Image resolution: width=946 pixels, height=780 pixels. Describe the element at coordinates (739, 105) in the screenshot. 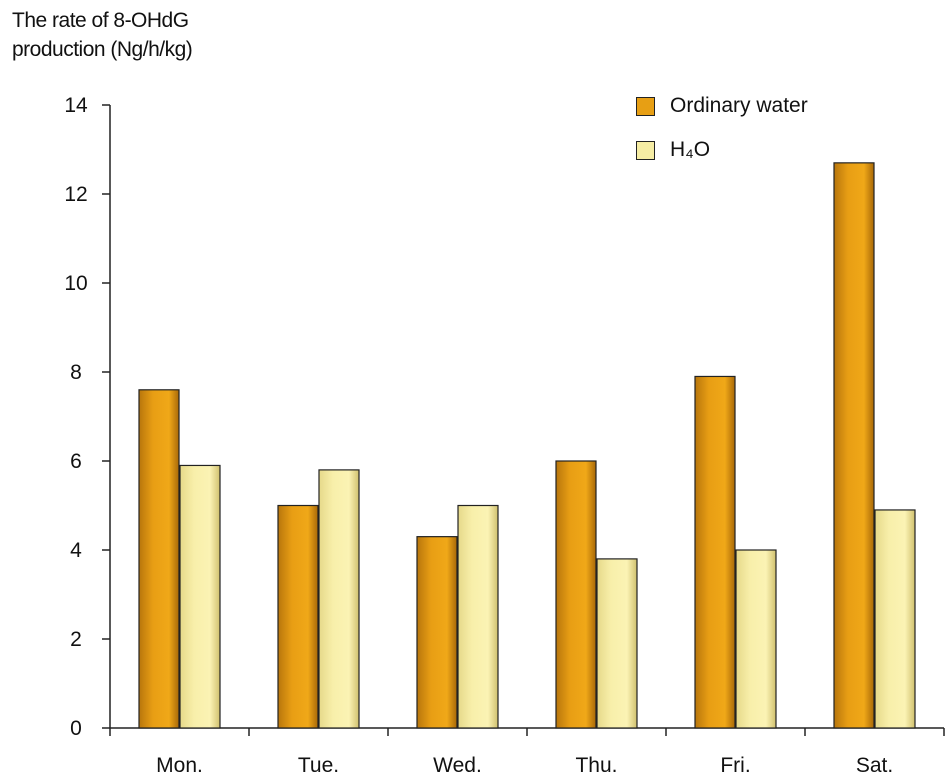

I see `legend-label-ordinary-water: Ordinary water` at that location.